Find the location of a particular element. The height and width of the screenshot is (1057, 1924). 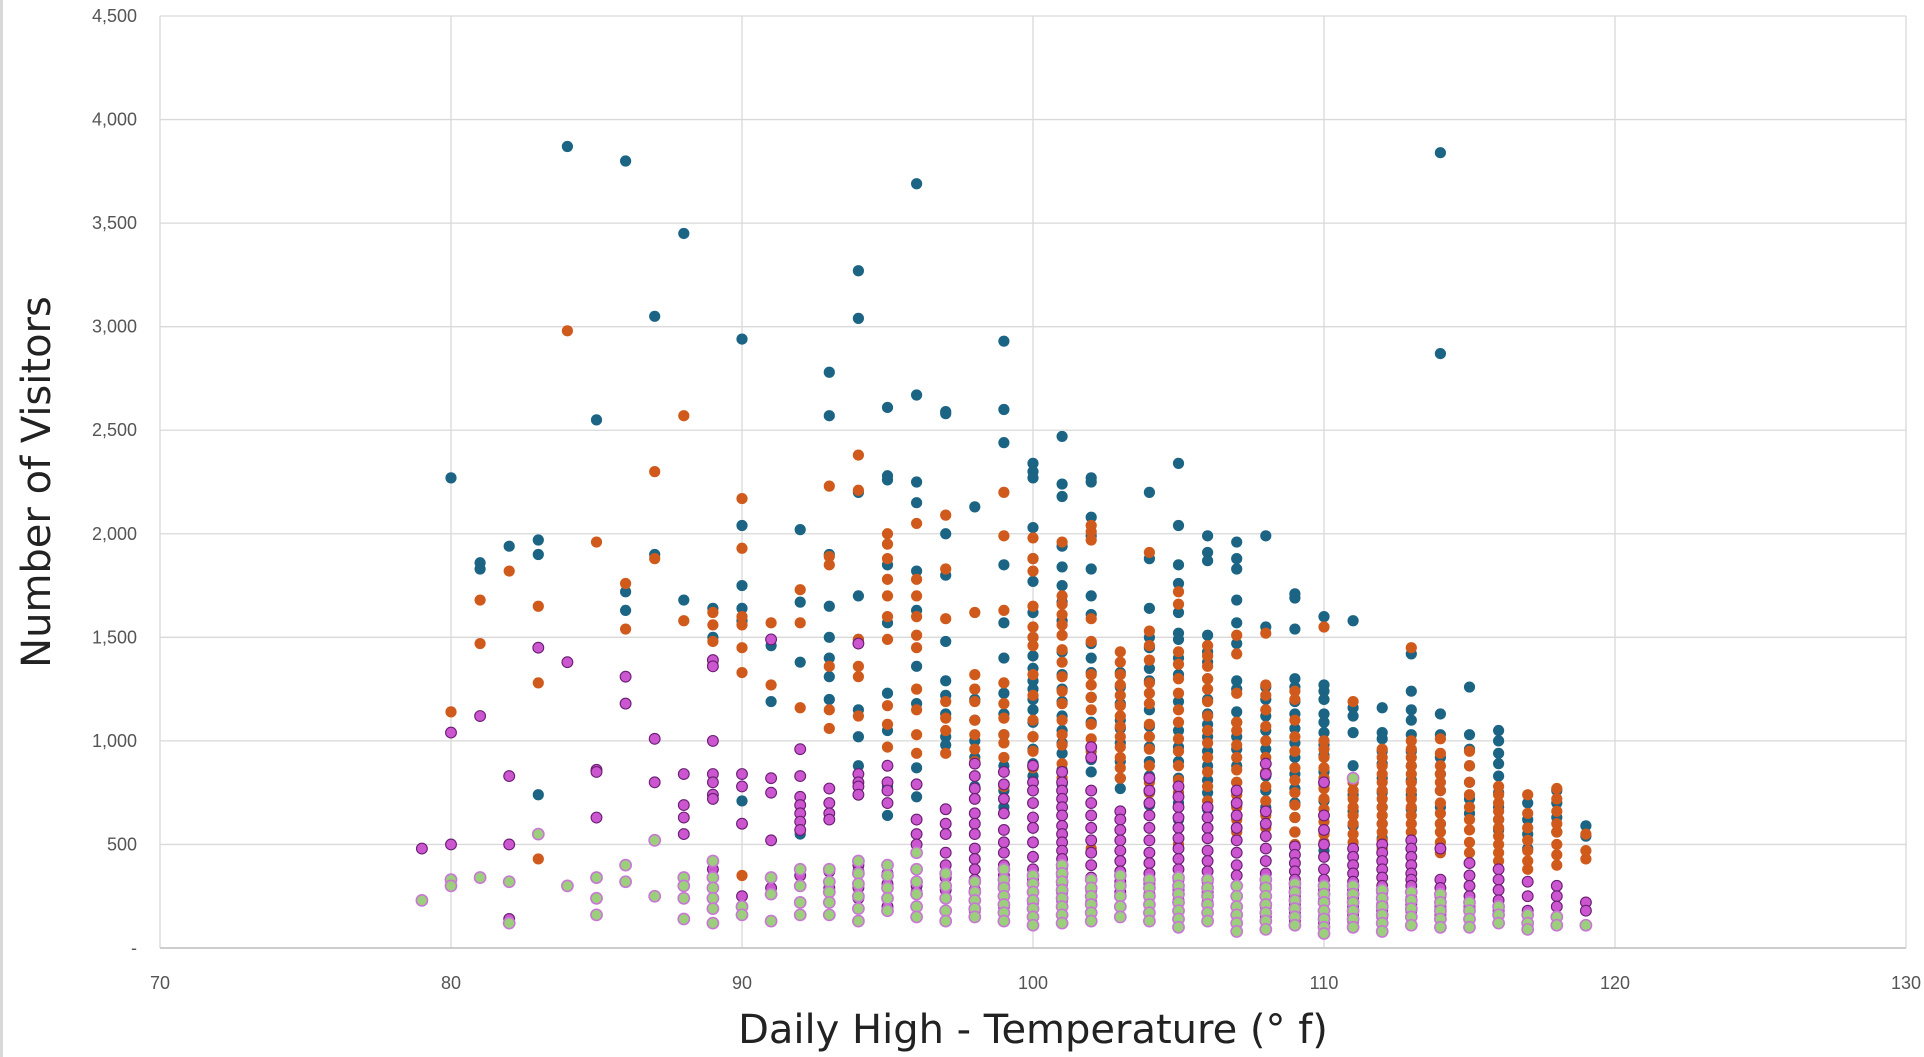

y-tick-label: 2,000 is located at coordinates (114, 534).